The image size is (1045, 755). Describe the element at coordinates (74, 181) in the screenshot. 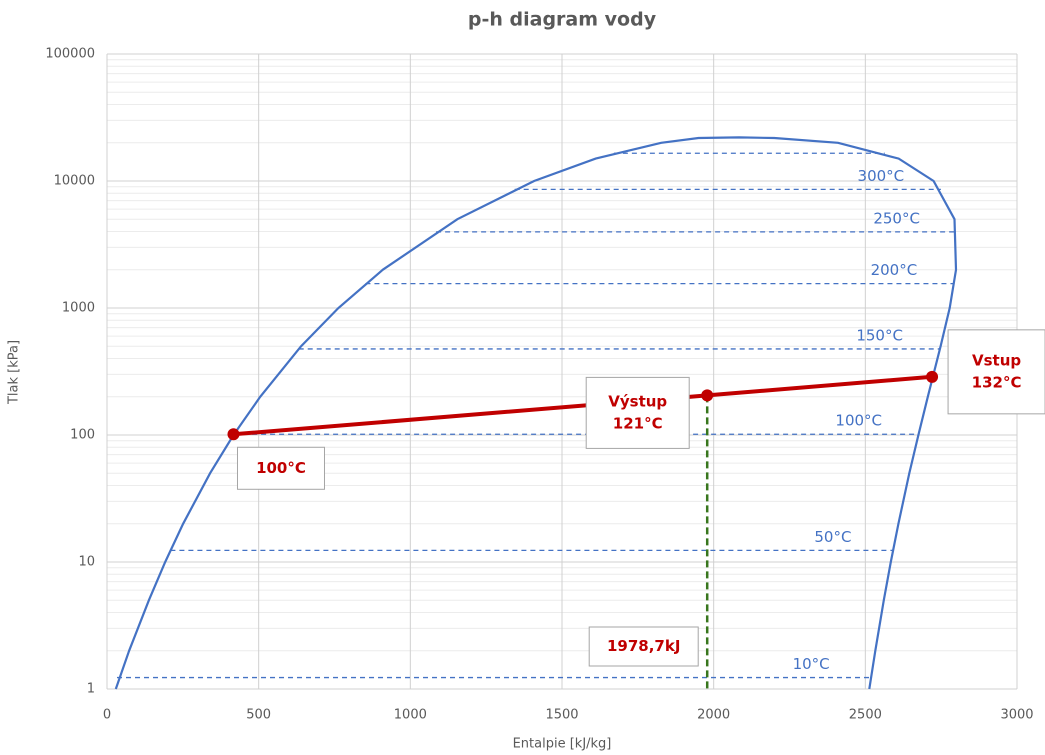

I see `y-tick-label: 10000` at that location.